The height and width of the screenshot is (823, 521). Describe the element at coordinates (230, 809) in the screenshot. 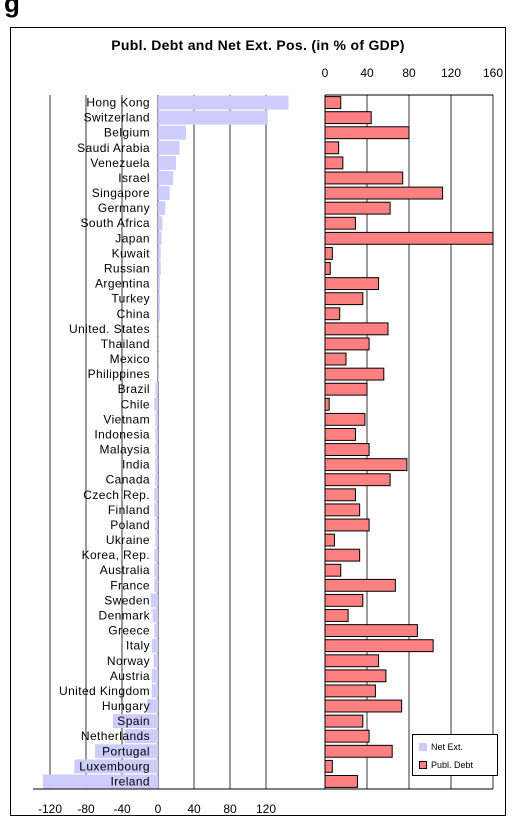

I see `left-axis-tick-label: 80` at that location.